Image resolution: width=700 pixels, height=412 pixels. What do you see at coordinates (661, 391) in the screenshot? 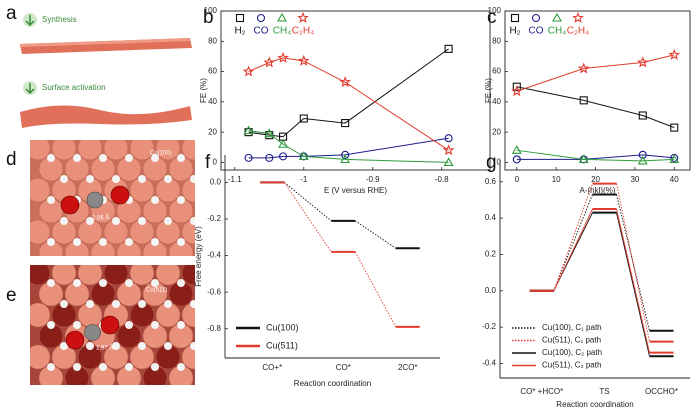
I see `x-tick-label: OCCHO*` at bounding box center [661, 391].